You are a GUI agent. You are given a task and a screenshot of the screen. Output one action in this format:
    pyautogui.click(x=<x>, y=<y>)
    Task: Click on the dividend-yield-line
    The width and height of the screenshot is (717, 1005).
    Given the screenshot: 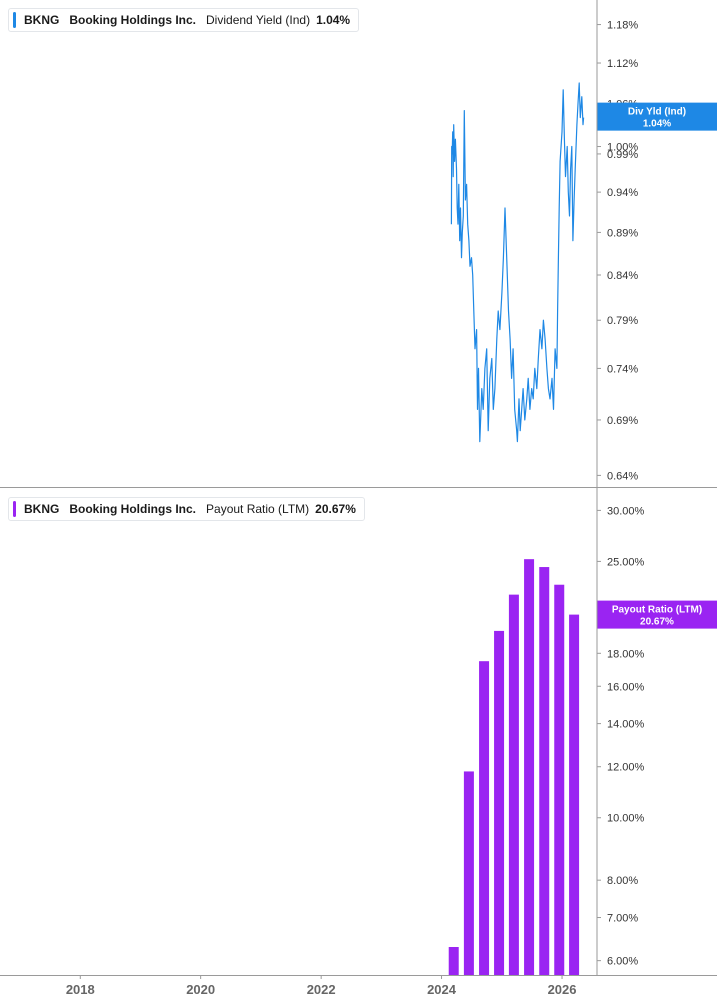 What is the action you would take?
    pyautogui.click(x=517, y=262)
    